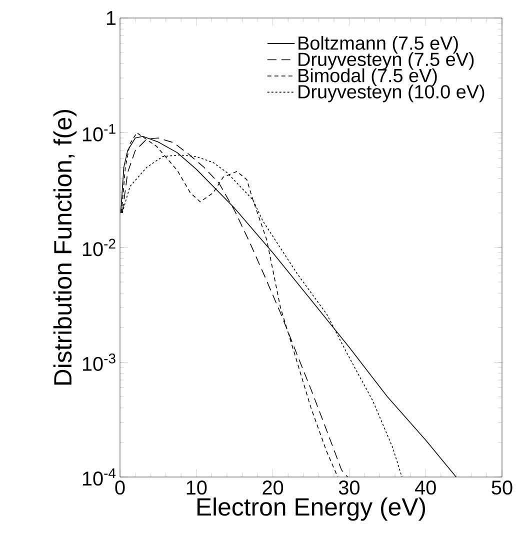  What do you see at coordinates (391, 93) in the screenshot?
I see `legend-label: Druyvesteyn (10.0 eV)` at bounding box center [391, 93].